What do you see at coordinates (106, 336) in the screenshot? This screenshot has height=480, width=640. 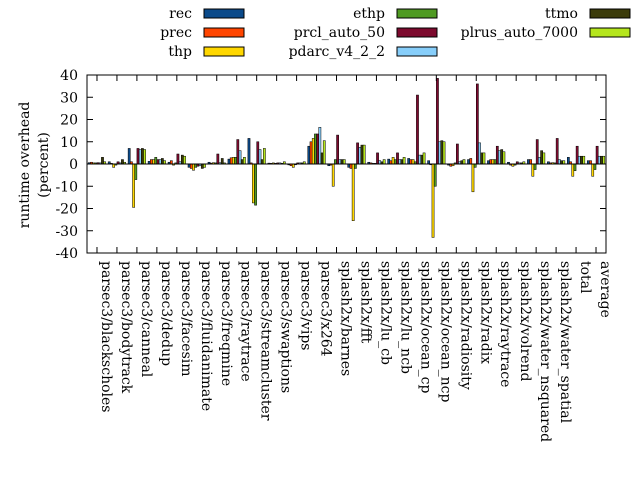 I see `x-tick-label: parsec3/blackscholes` at bounding box center [106, 336].